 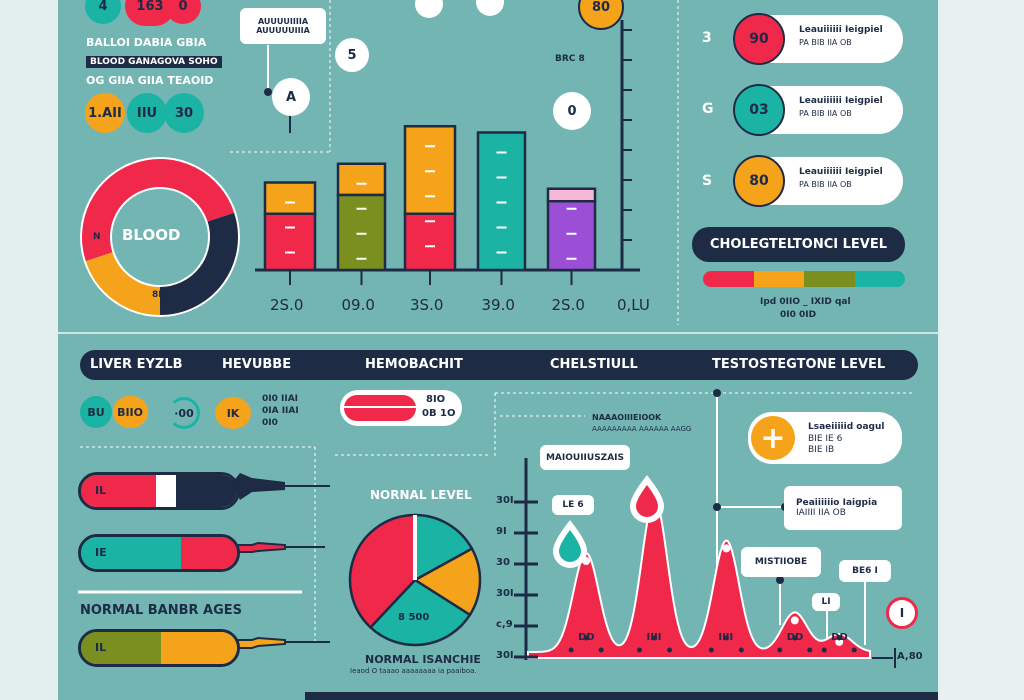 What do you see at coordinates (358, 305) in the screenshot?
I see `bar-label: 09.0` at bounding box center [358, 305].